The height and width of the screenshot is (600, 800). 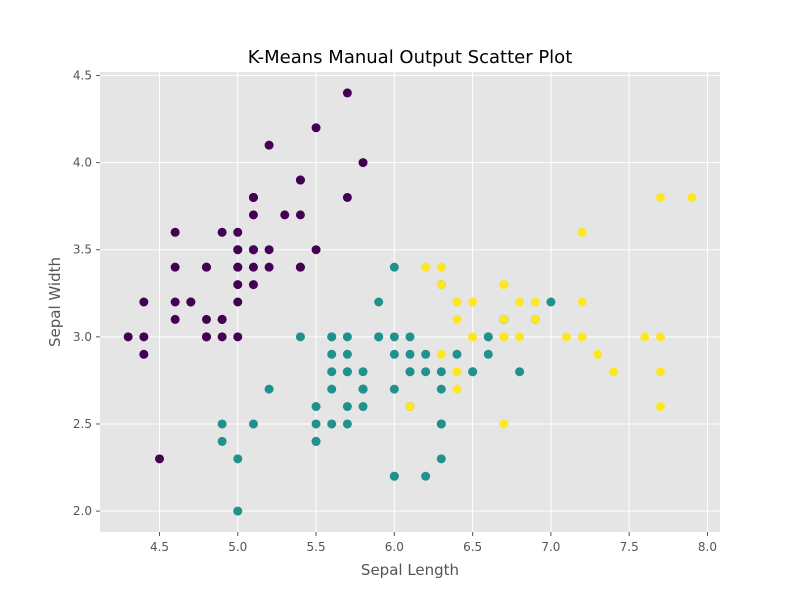 I want to click on x-axis-label: Sepal Length, so click(x=410, y=570).